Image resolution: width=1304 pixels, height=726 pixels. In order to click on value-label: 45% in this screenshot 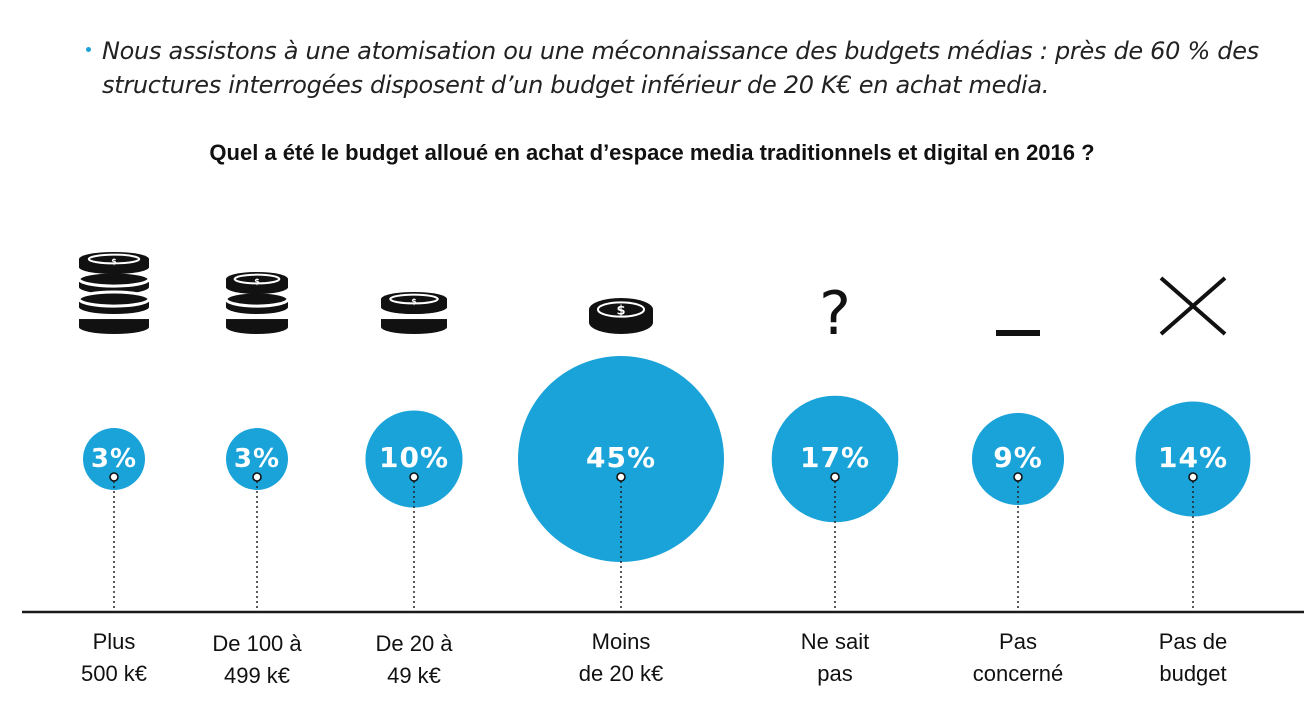, I will do `click(621, 457)`.